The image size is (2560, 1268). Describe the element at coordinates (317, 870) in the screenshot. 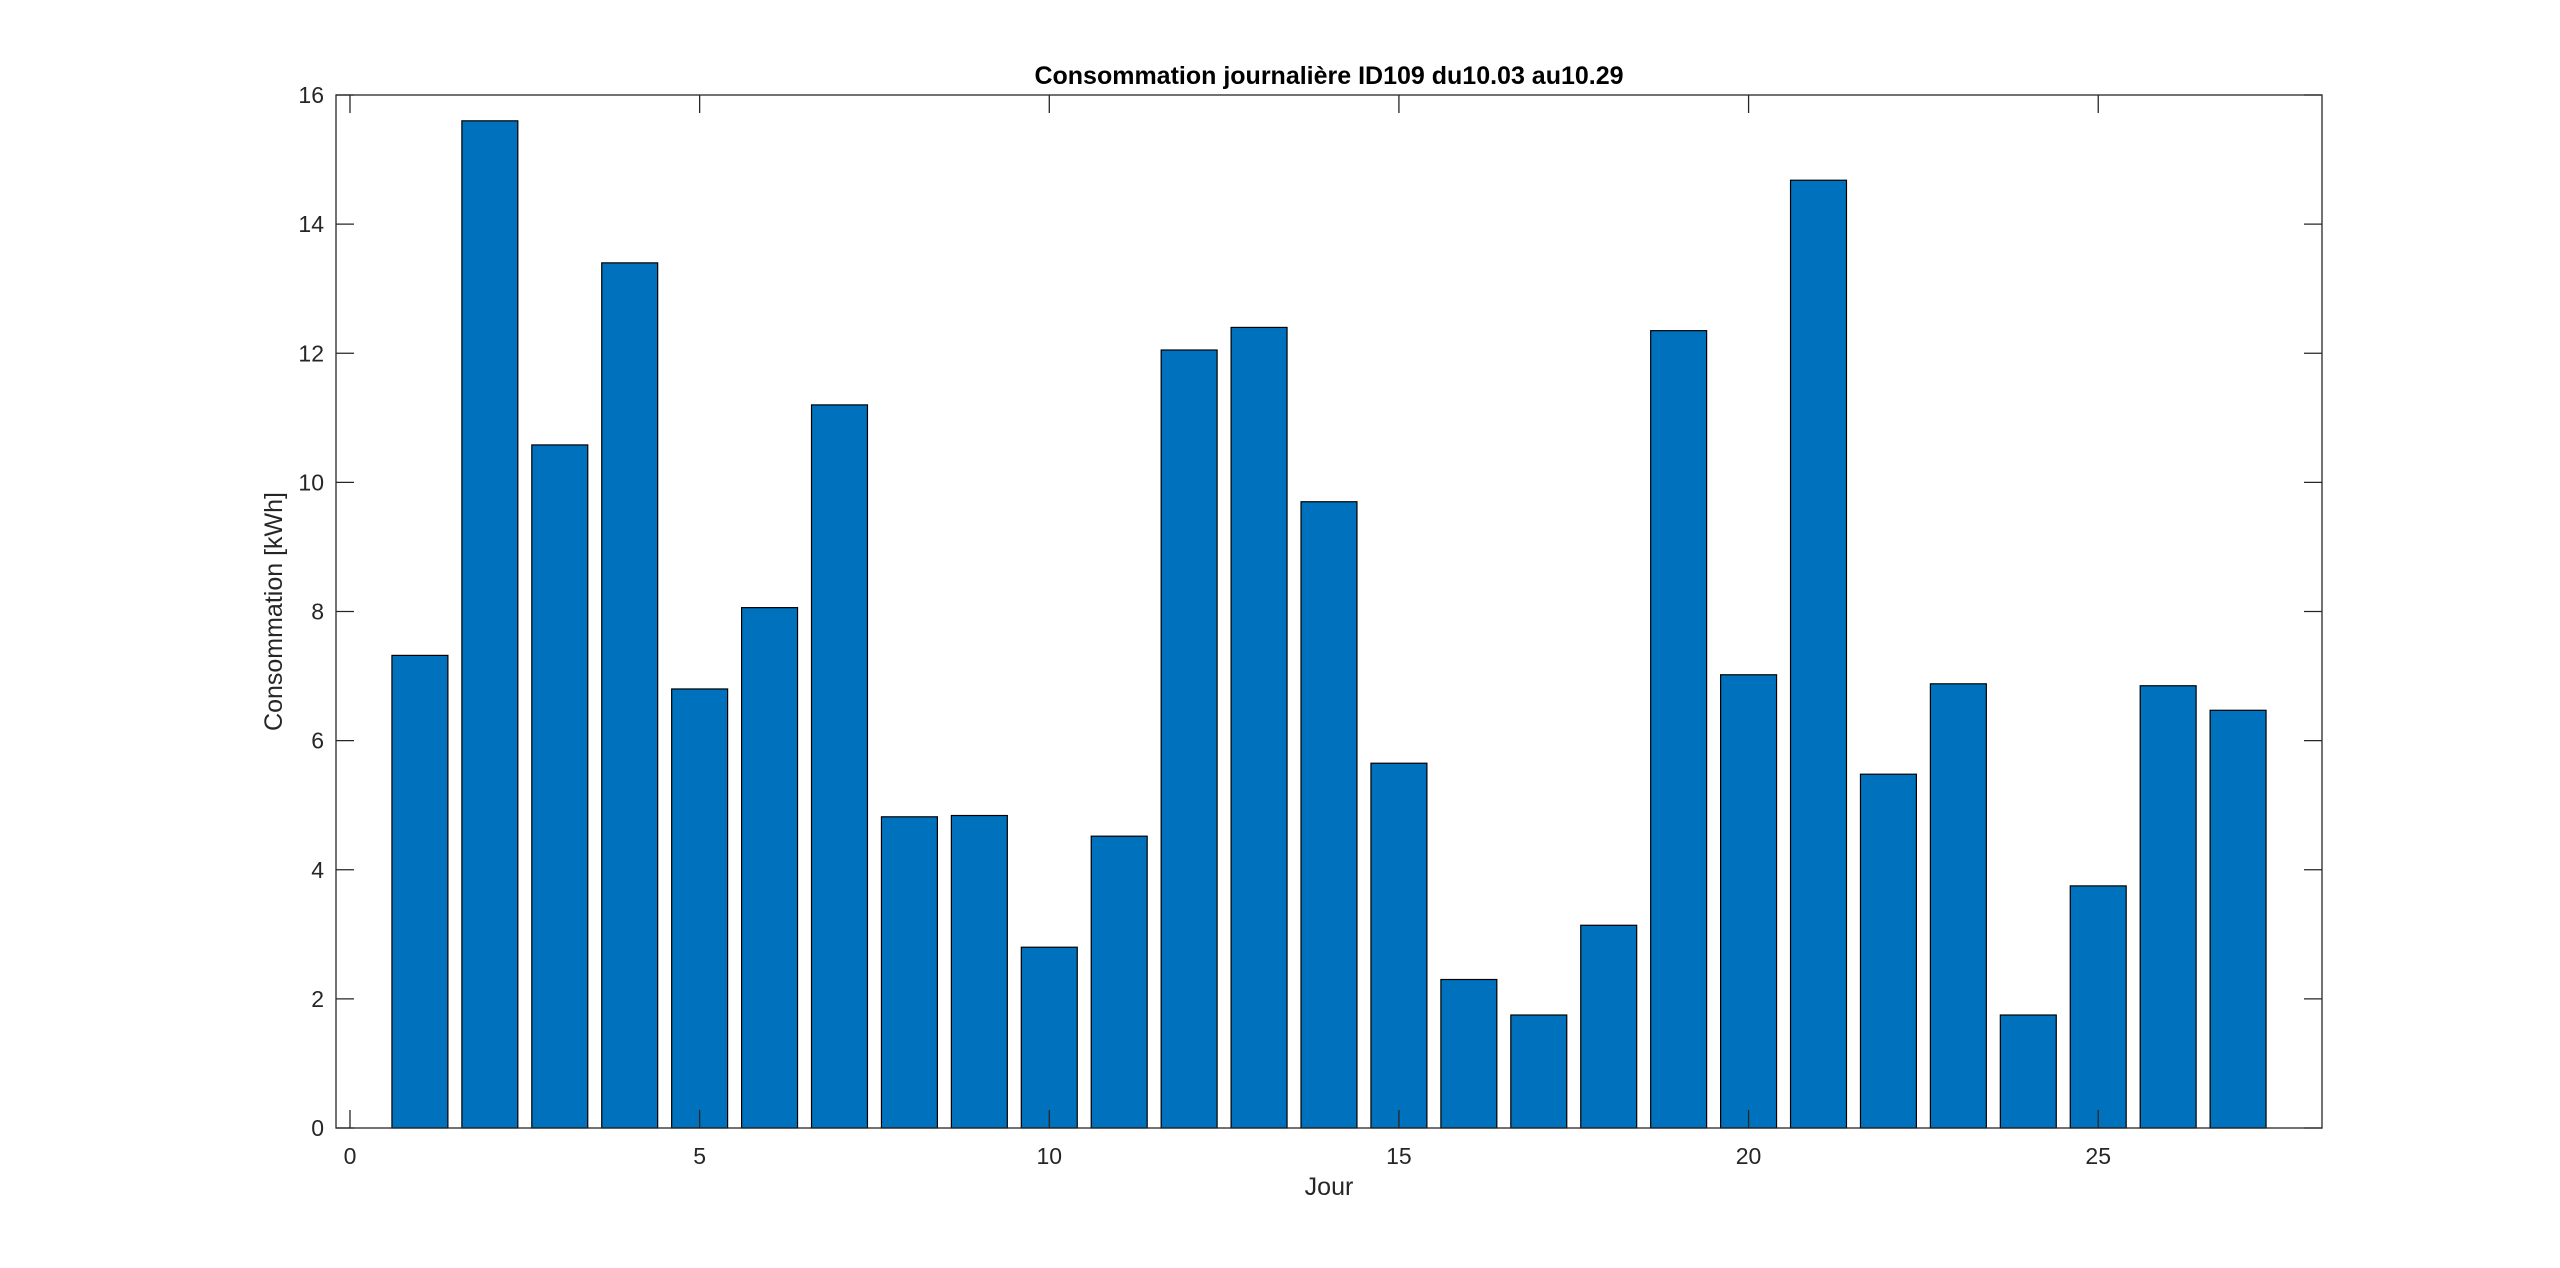

I see `y-tick-label-4: 4` at that location.